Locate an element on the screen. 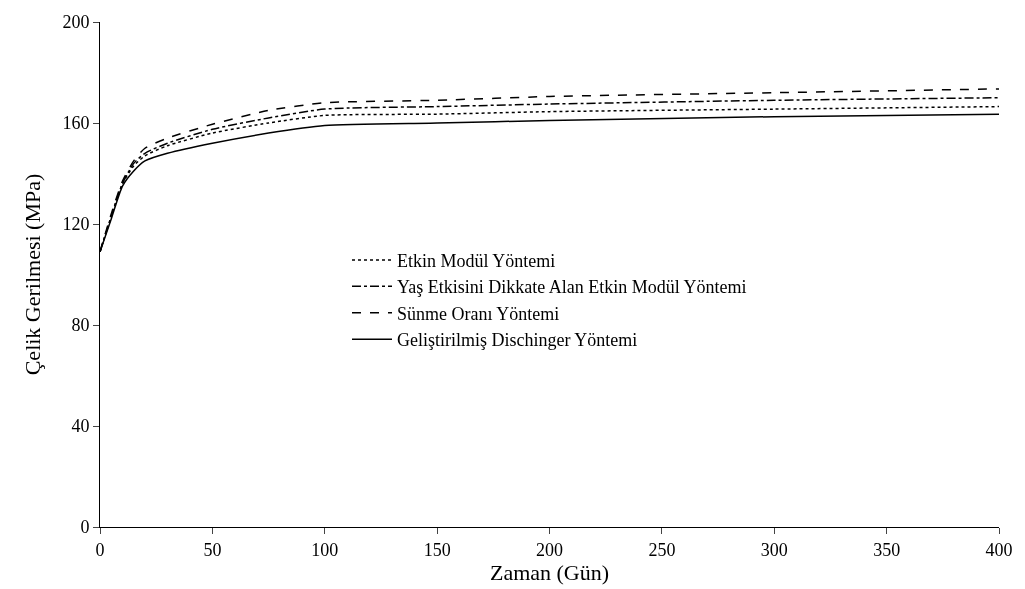  y-tick-label: 120 is located at coordinates (76, 224).